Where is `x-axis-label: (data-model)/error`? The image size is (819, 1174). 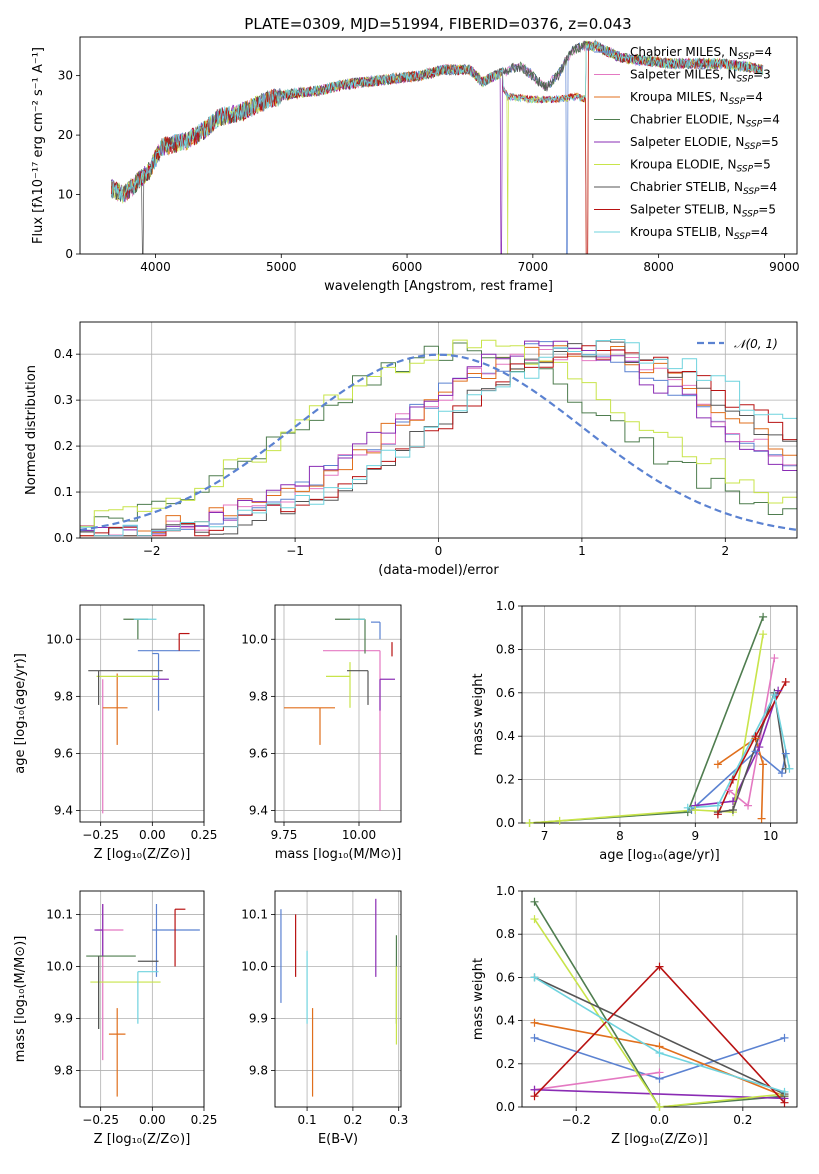 x-axis-label: (data-model)/error is located at coordinates (438, 570).